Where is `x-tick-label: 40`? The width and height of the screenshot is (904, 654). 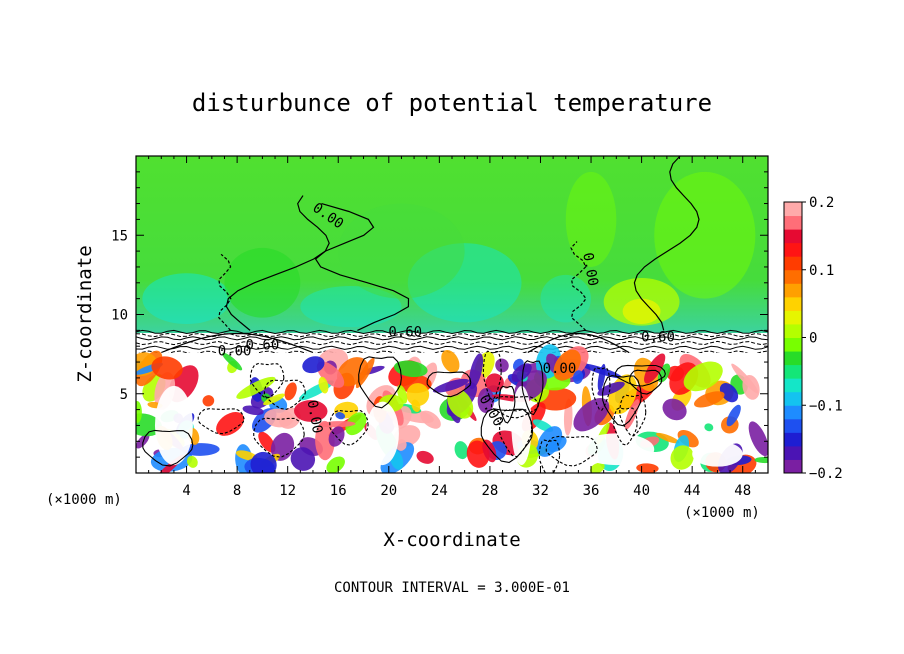
x-tick-label: 40 is located at coordinates (641, 491).